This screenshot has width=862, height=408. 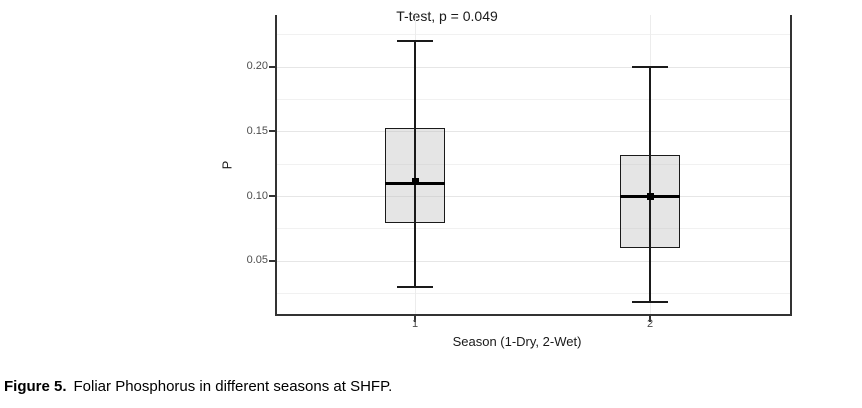 What do you see at coordinates (533, 294) in the screenshot?
I see `gridline-minor-0.025` at bounding box center [533, 294].